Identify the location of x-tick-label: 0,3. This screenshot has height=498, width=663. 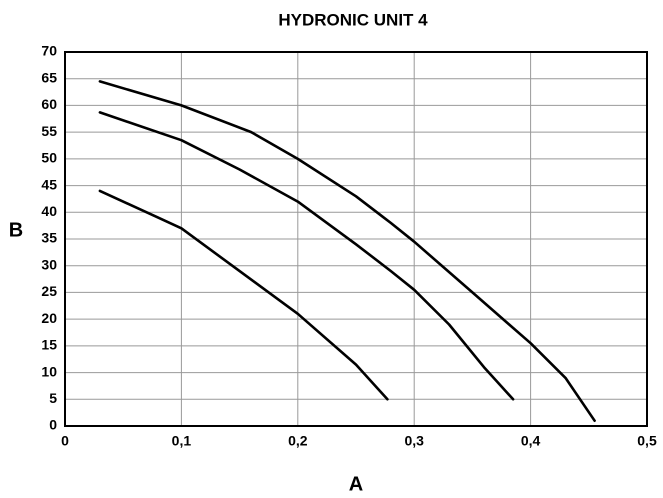
(414, 441).